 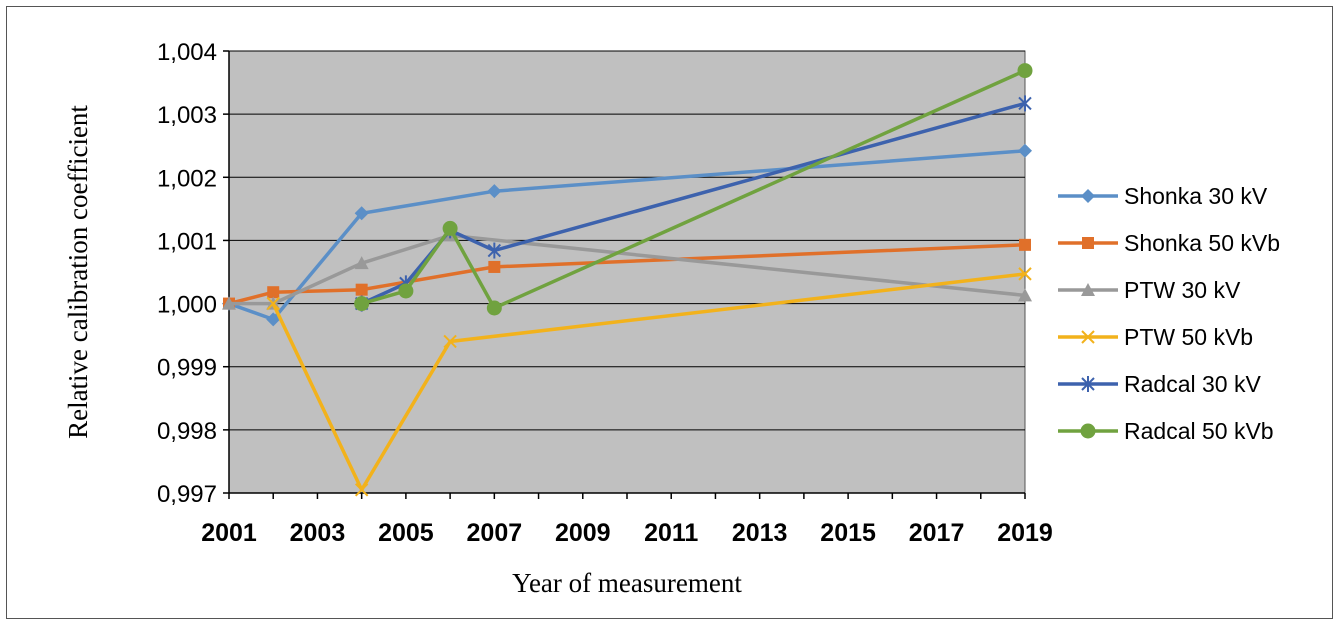 I want to click on y-tick-label: 1,001, so click(x=187, y=241).